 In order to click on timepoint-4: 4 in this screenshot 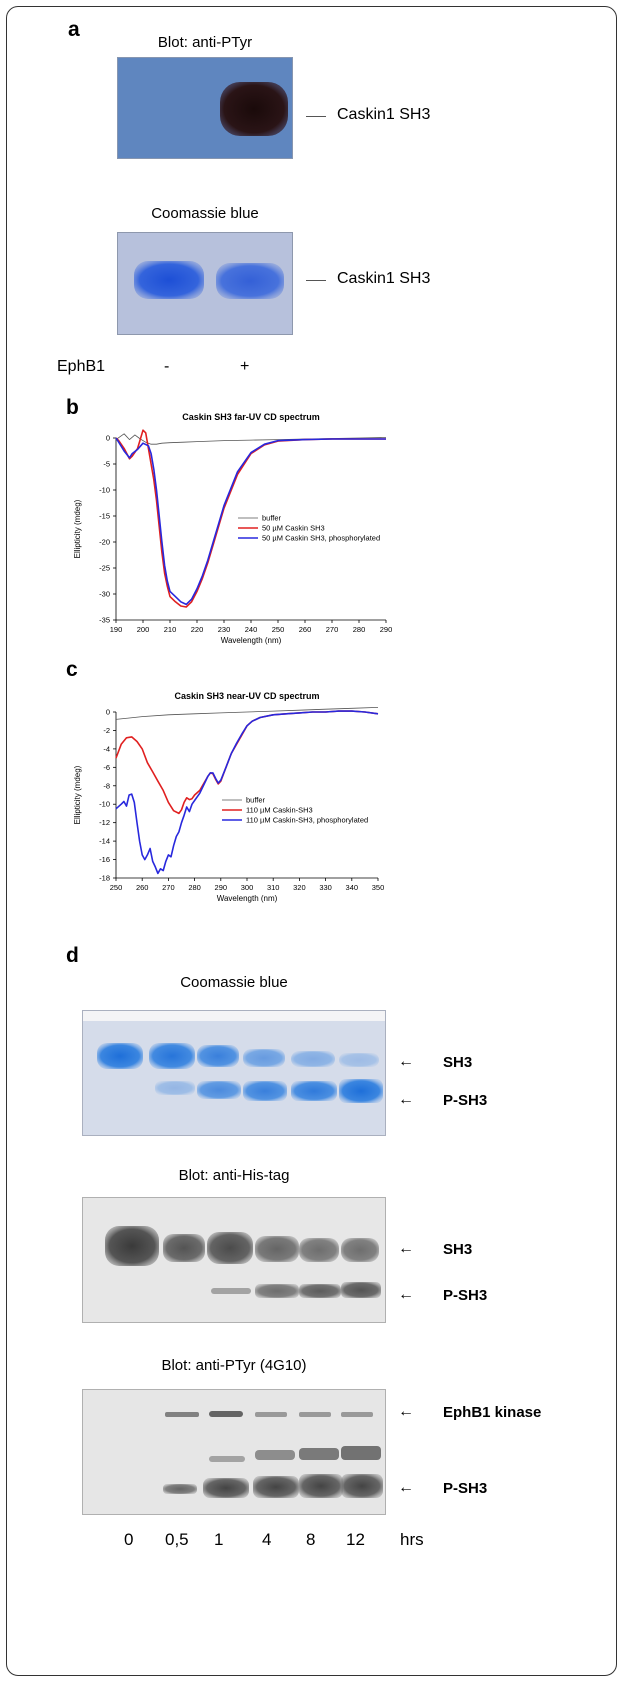, I will do `click(267, 1539)`.